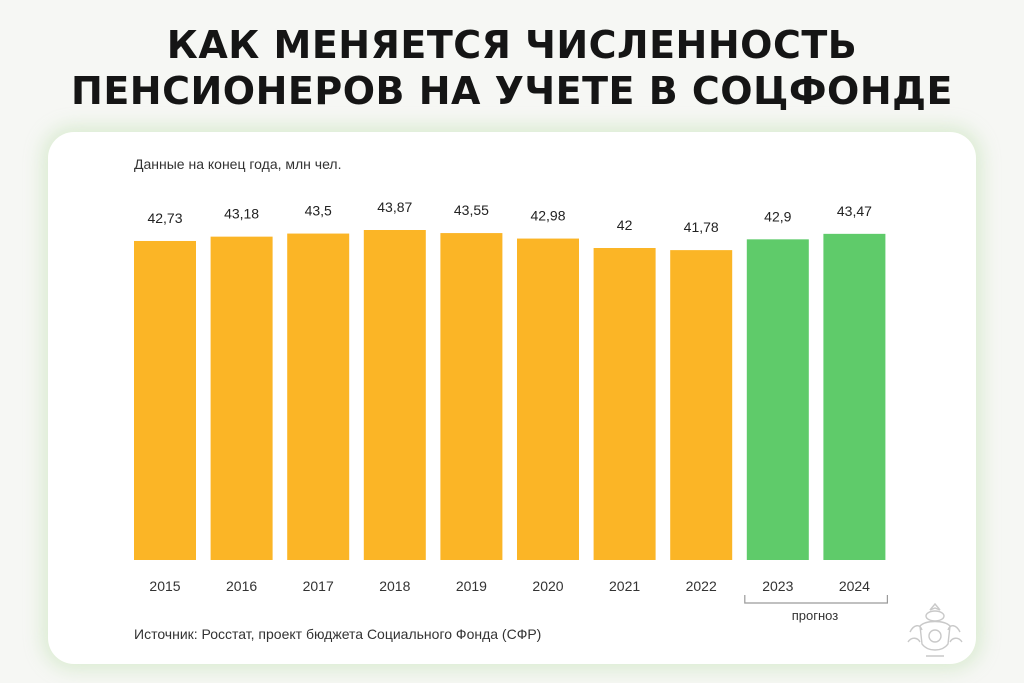 This screenshot has width=1024, height=683. I want to click on value-label-2016: 43,18, so click(241, 214).